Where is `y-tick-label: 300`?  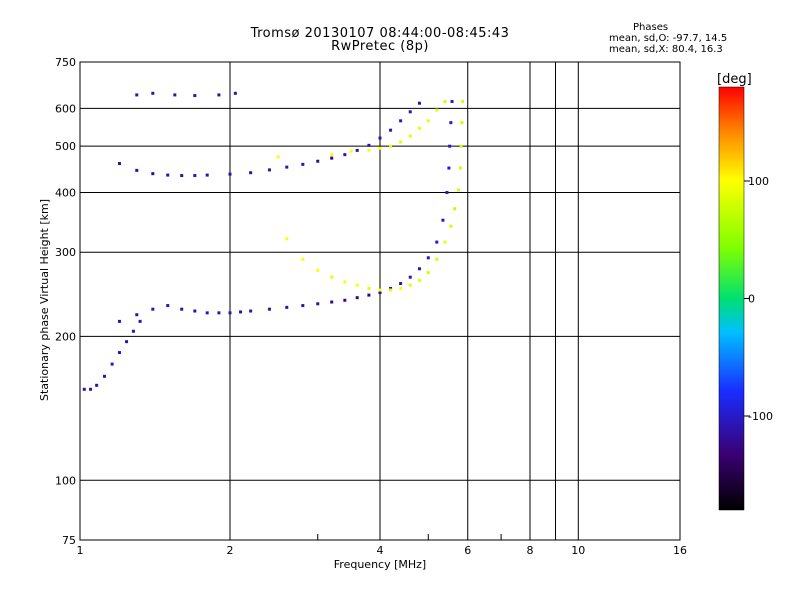 y-tick-label: 300 is located at coordinates (65, 252).